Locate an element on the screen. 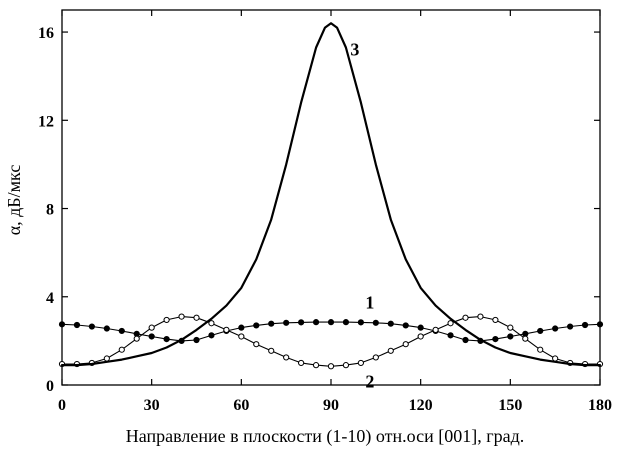 This screenshot has width=626, height=453. y-tick-label: 4 is located at coordinates (50, 298).